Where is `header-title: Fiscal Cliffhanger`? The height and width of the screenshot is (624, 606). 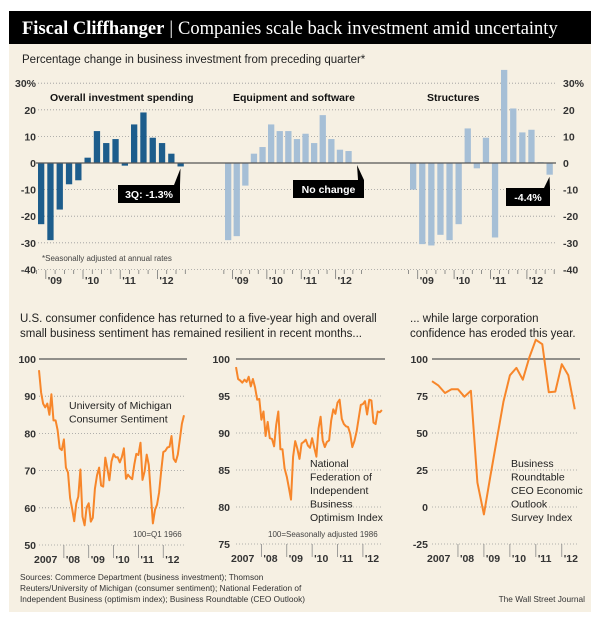 header-title: Fiscal Cliffhanger is located at coordinates (93, 29).